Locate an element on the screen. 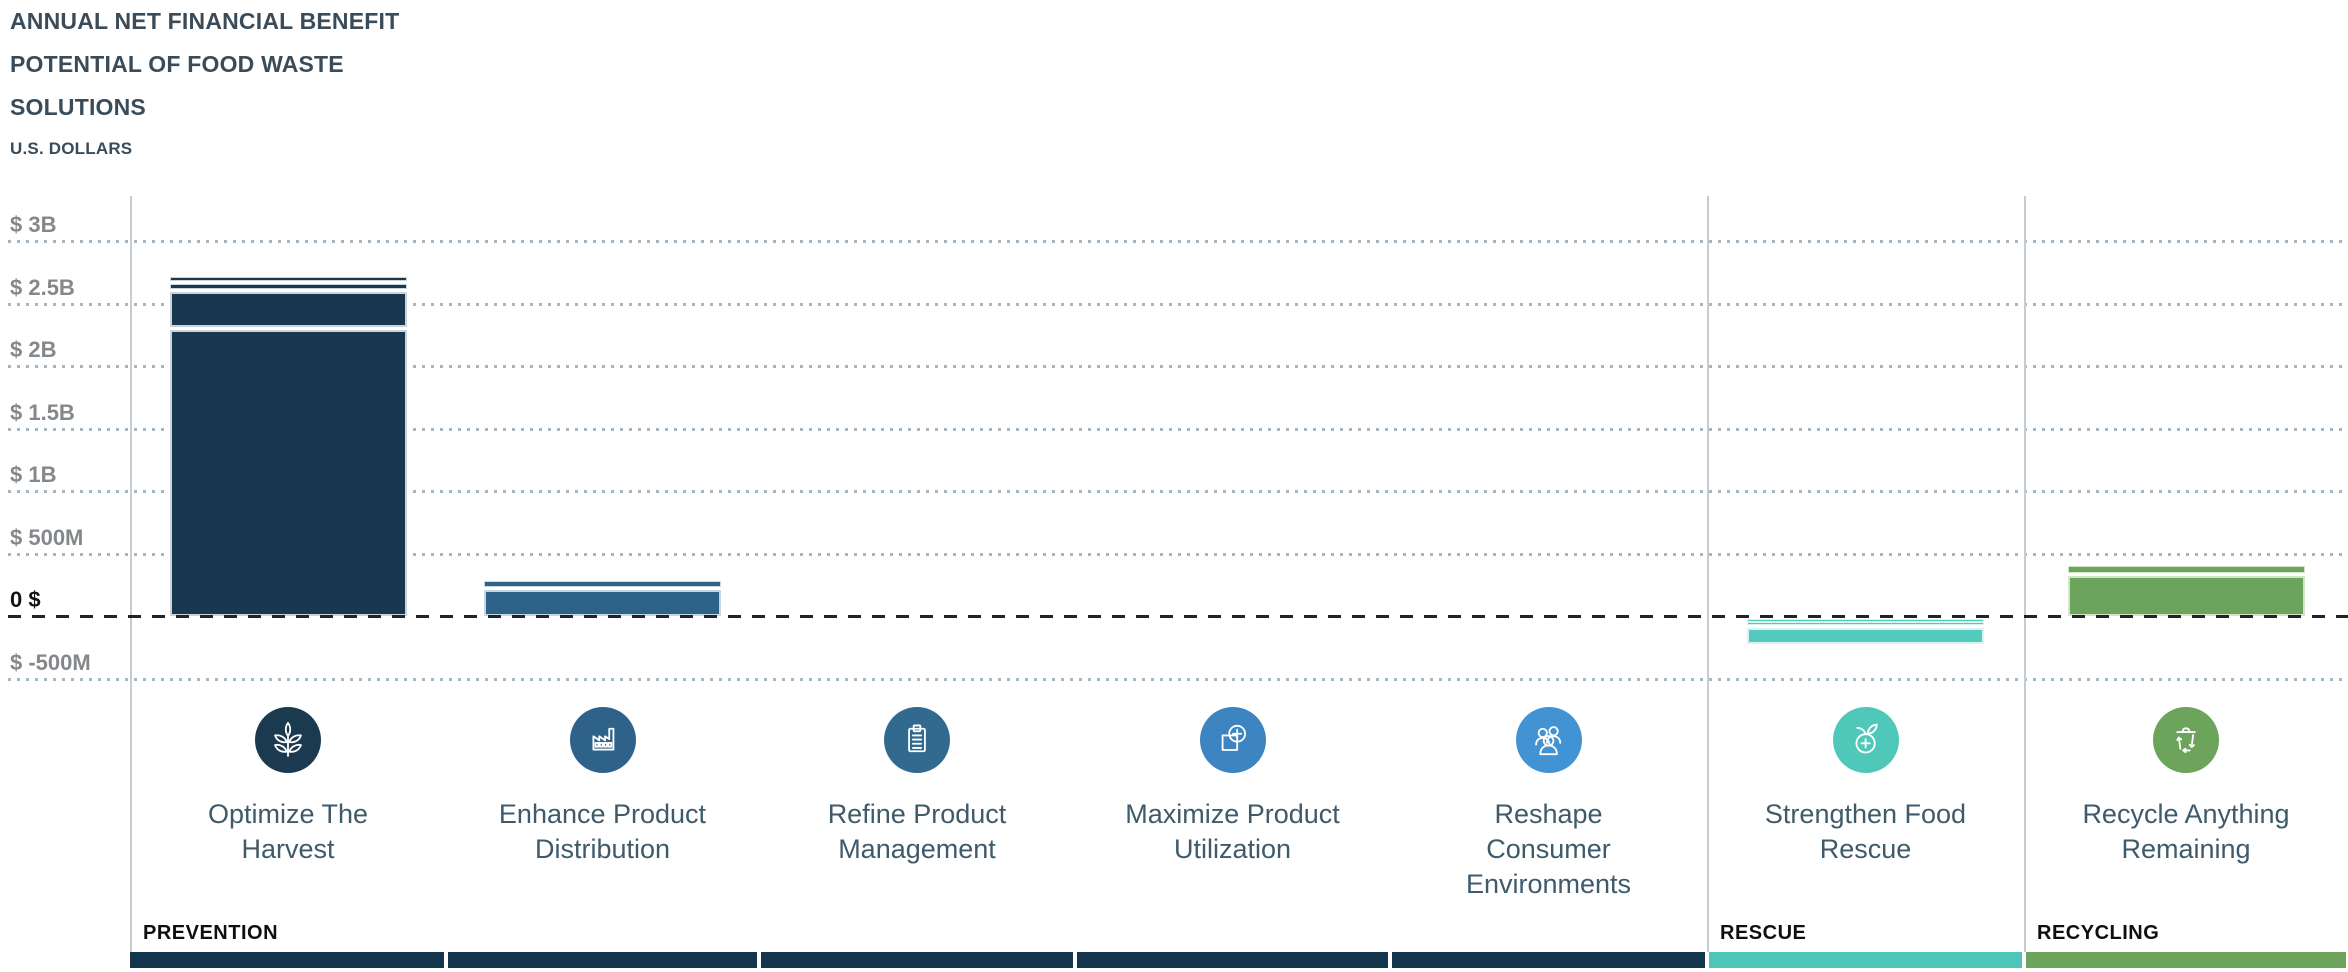  y-axis-tick-label: $ 500M is located at coordinates (47, 537).